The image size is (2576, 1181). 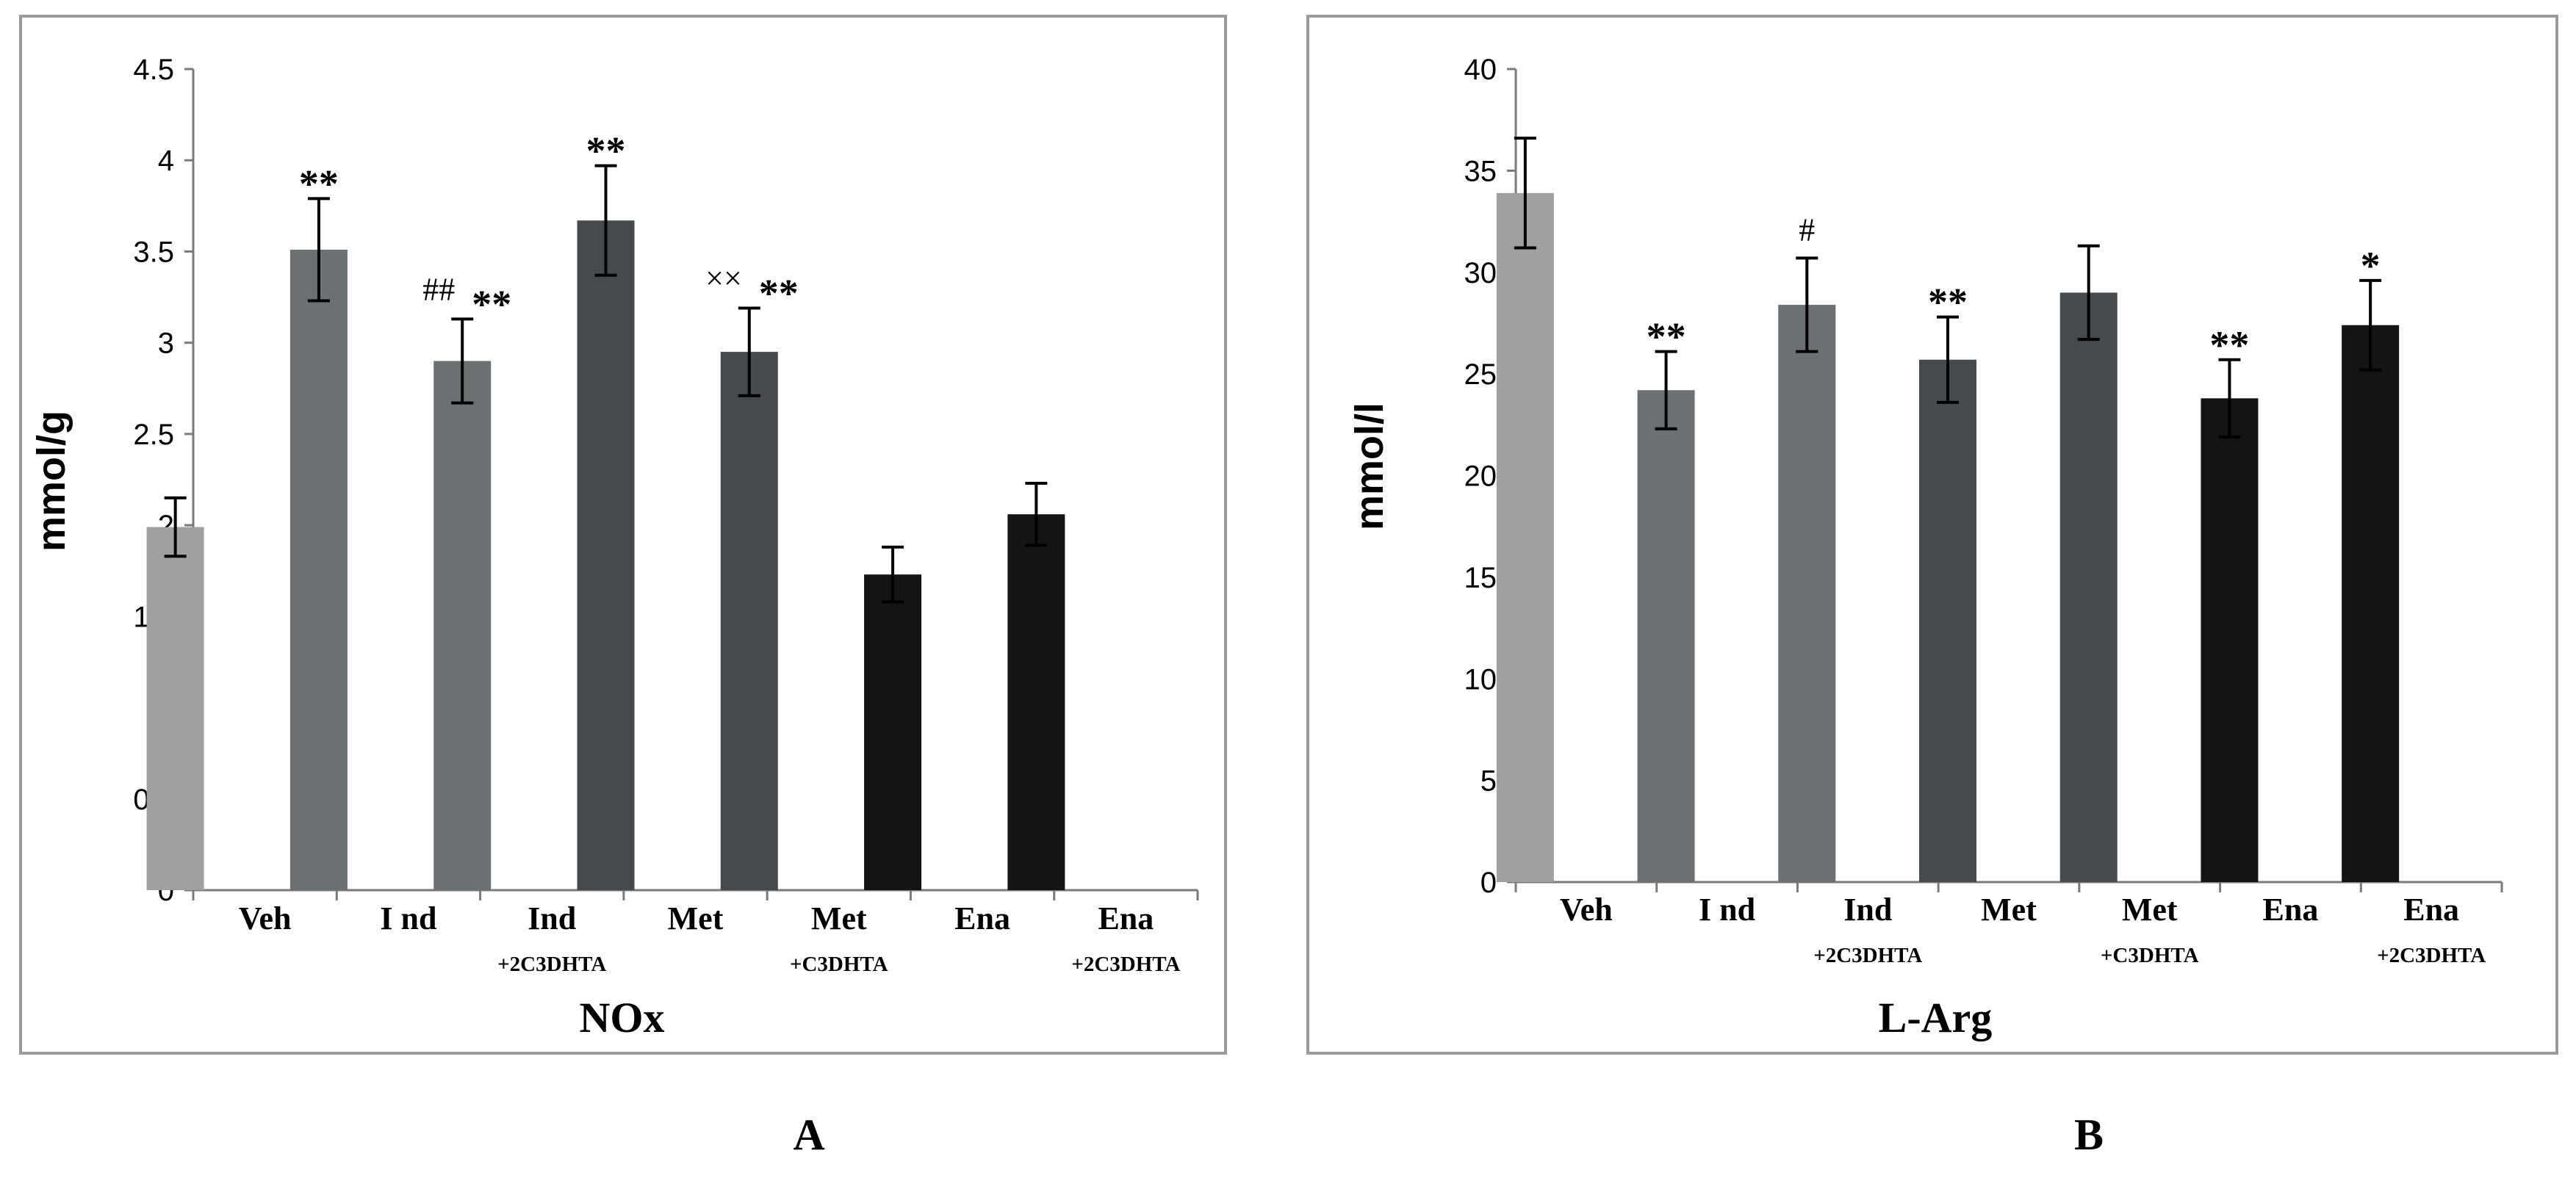 I want to click on larg-y-tick-label: 35, so click(x=1480, y=171).